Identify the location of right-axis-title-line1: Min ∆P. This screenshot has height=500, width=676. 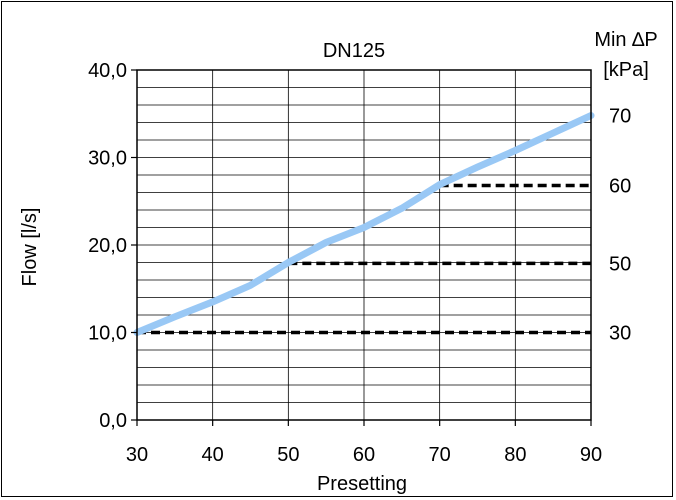
(625, 40).